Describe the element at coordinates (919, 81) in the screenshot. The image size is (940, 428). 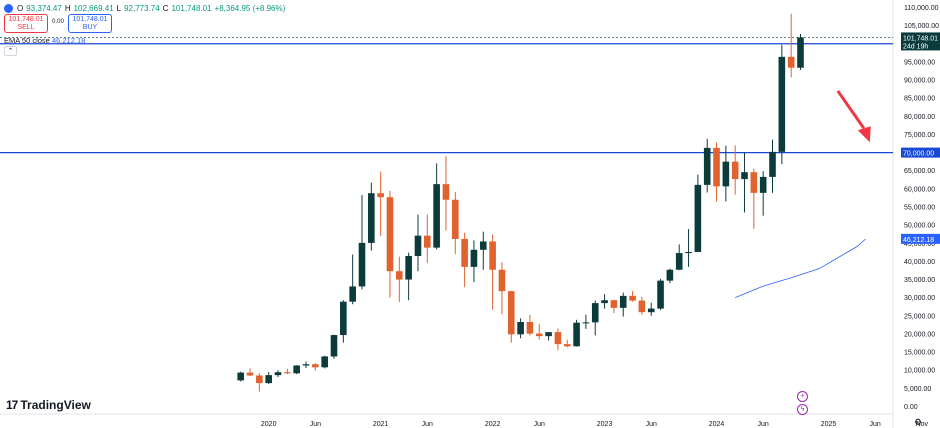
I see `y-tick-label: 90,000.00` at that location.